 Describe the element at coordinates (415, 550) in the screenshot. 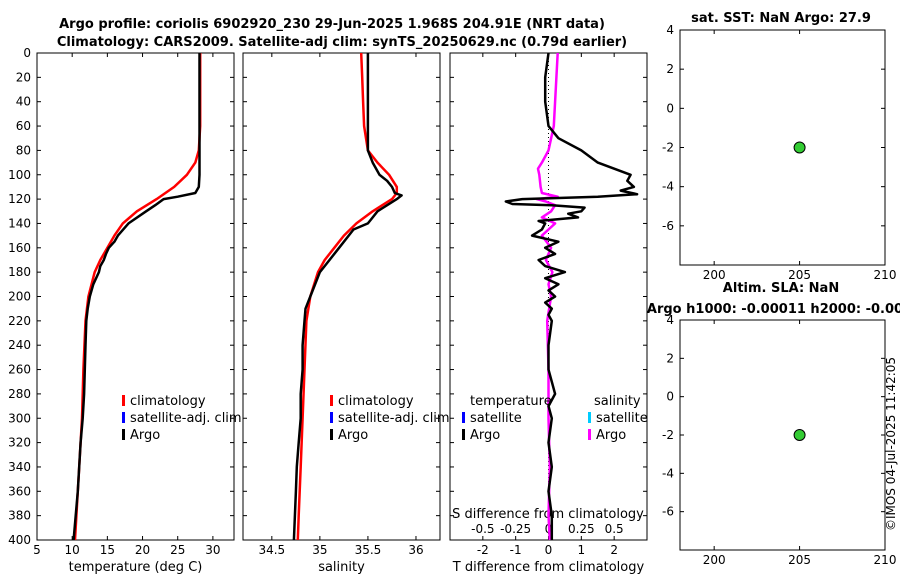

I see `salinity-xtick-label: 36` at that location.